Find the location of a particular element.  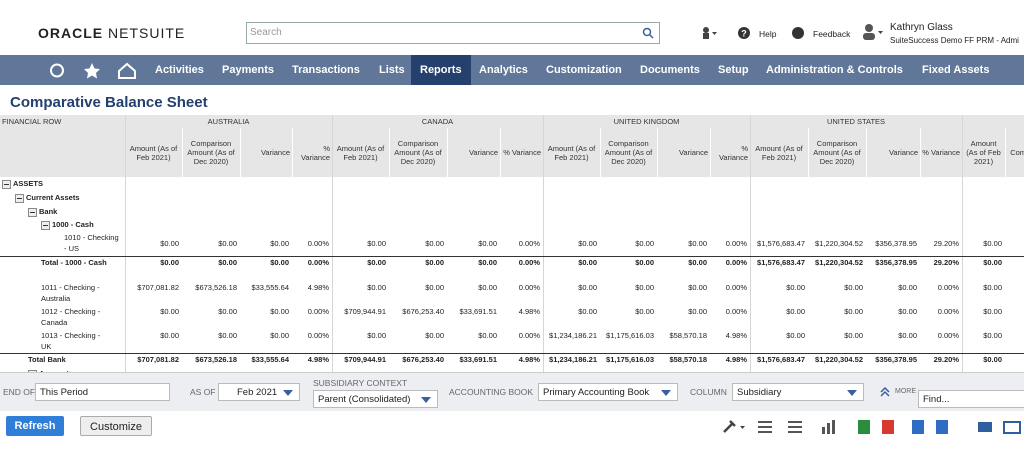

row-value: $707,081.82 is located at coordinates (158, 359).